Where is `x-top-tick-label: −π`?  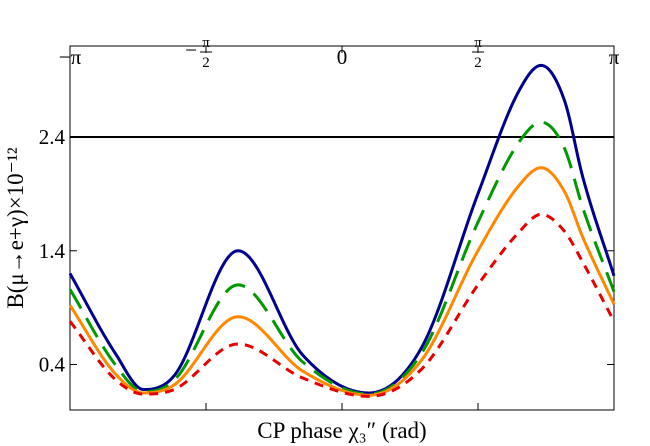
x-top-tick-label: −π is located at coordinates (70, 57).